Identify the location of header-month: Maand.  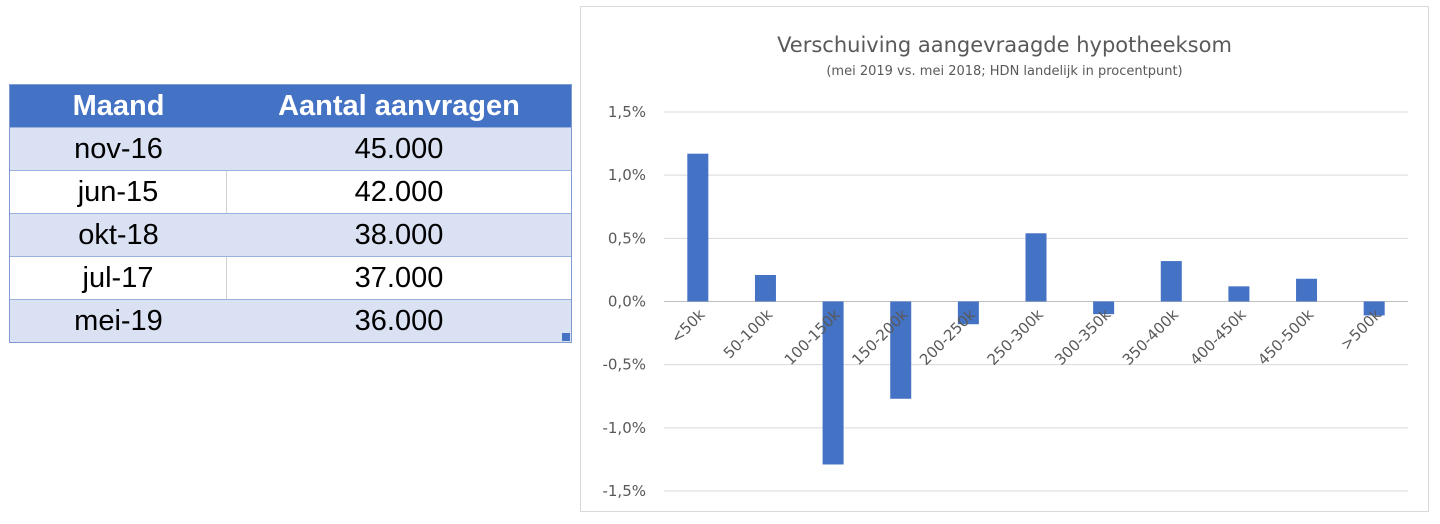
(118, 105).